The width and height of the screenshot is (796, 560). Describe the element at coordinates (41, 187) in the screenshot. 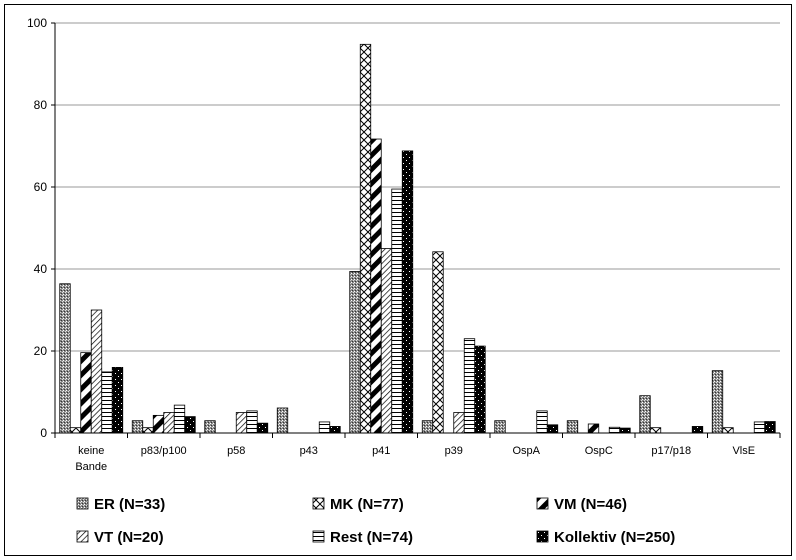

I see `y-tick-label: 60` at that location.